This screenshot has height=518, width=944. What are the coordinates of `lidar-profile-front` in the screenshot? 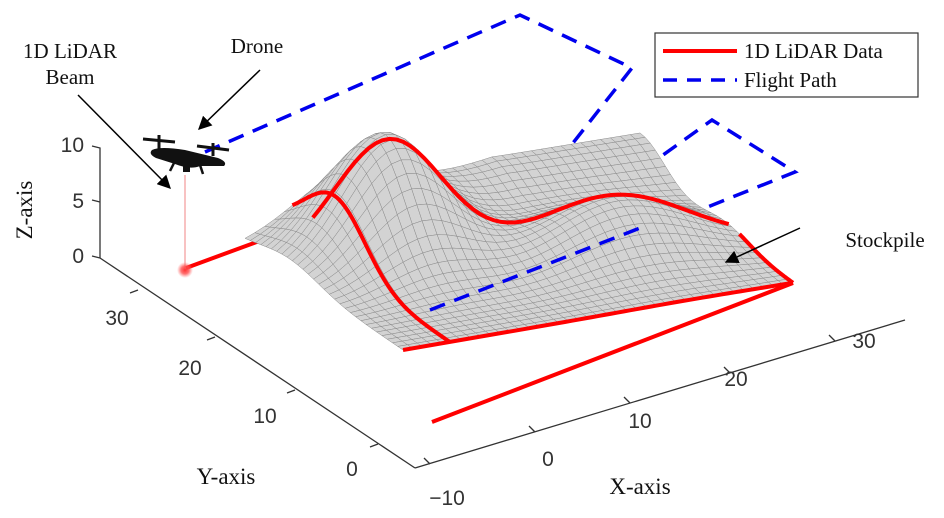 It's located at (598, 316).